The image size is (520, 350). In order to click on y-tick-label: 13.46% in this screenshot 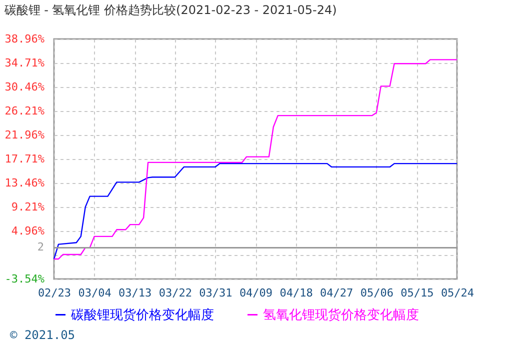, I will do `click(24, 183)`.